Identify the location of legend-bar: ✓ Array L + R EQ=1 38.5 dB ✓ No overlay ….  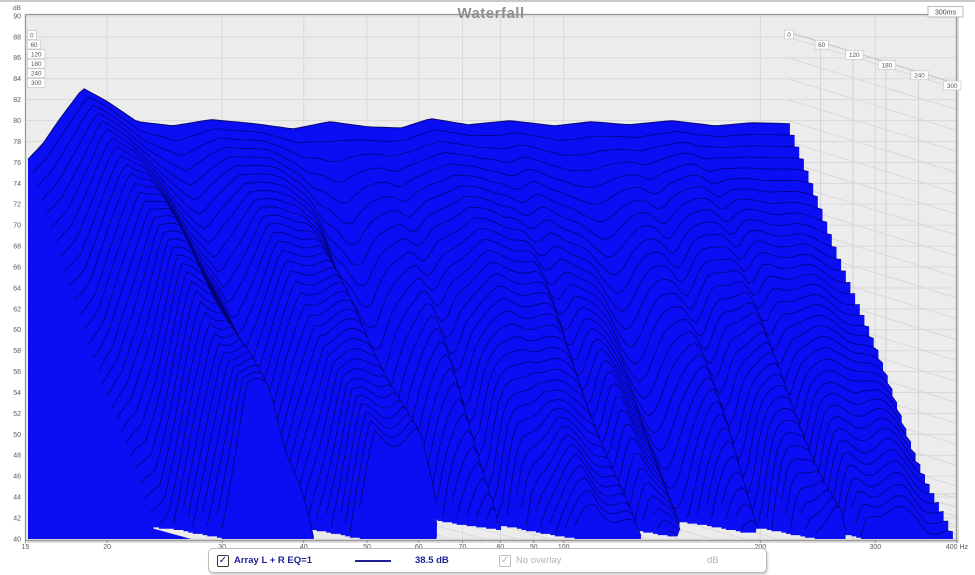
(487, 560).